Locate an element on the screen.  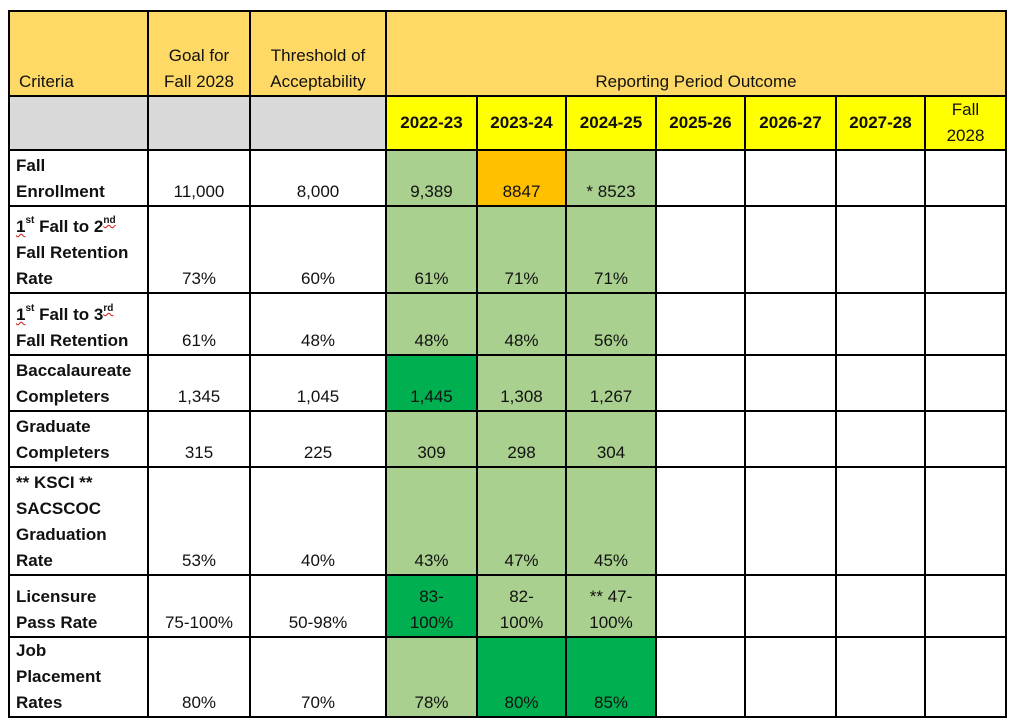
label-line: ** KSCI ** is located at coordinates (54, 482).